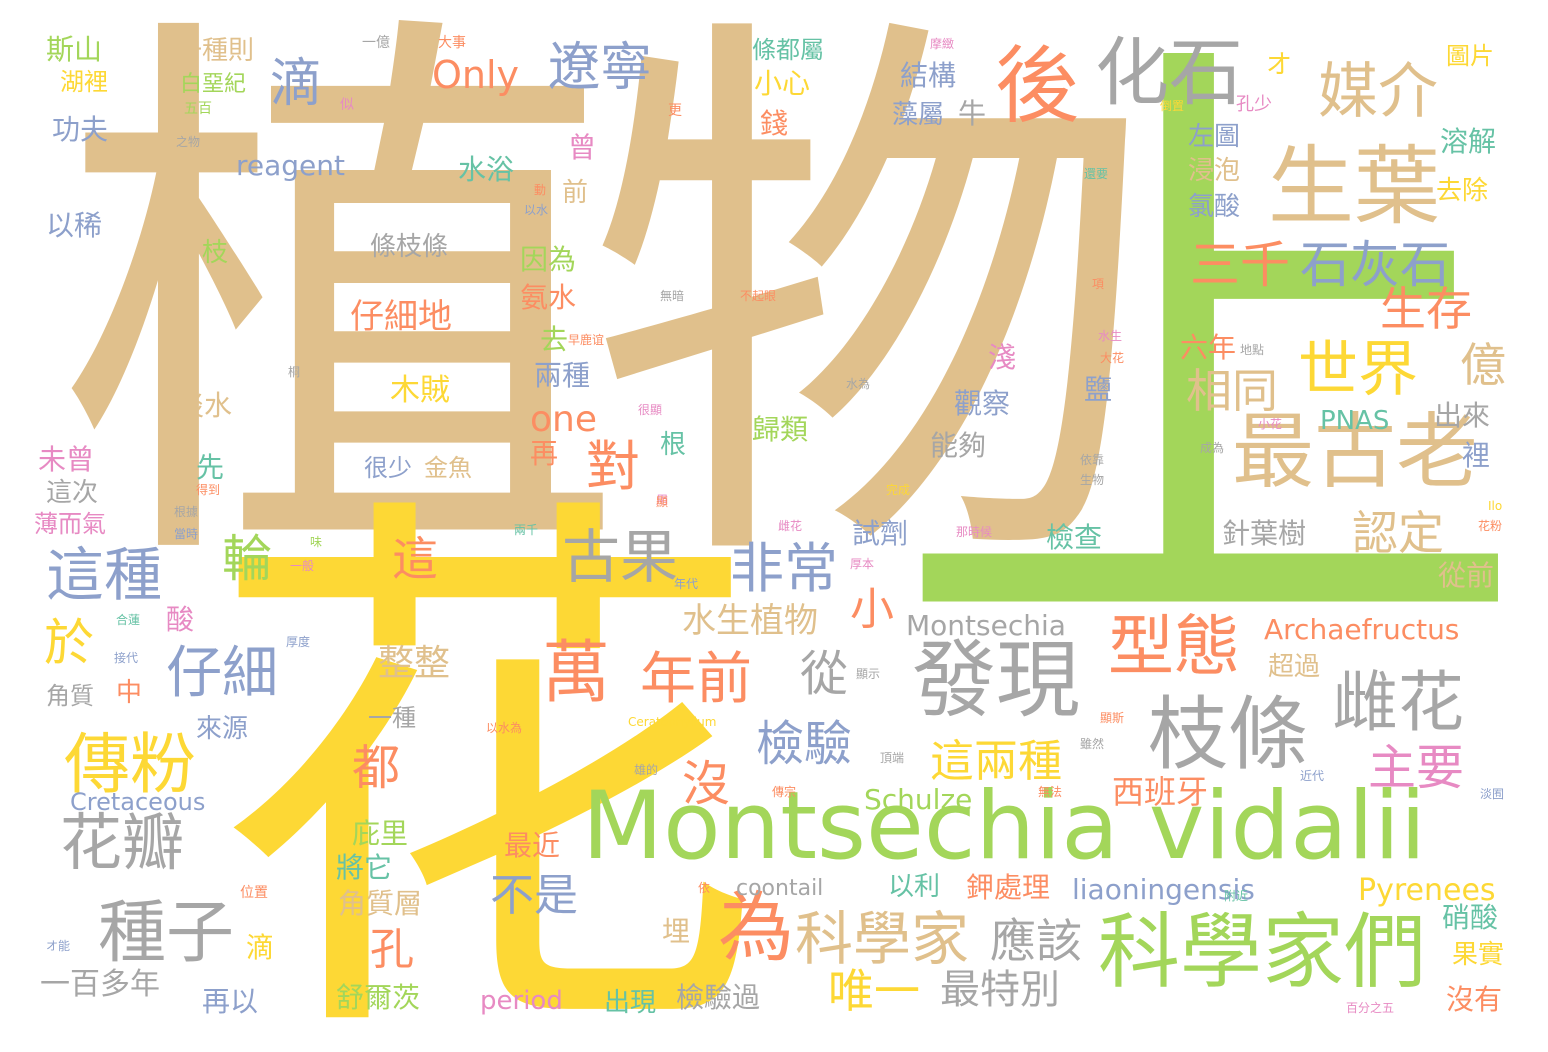 Image resolution: width=1548 pixels, height=1052 pixels. What do you see at coordinates (576, 673) in the screenshot?
I see `word: 萬` at bounding box center [576, 673].